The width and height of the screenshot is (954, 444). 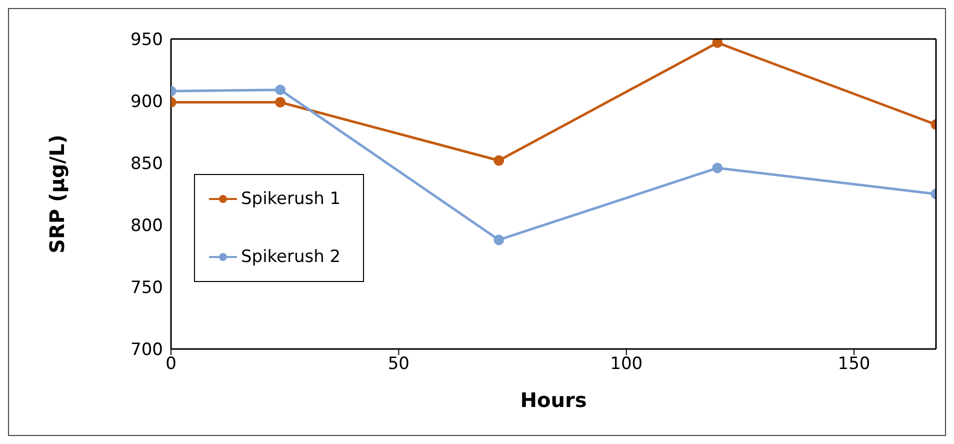 I want to click on y-tick-label: 800, so click(x=146, y=226).